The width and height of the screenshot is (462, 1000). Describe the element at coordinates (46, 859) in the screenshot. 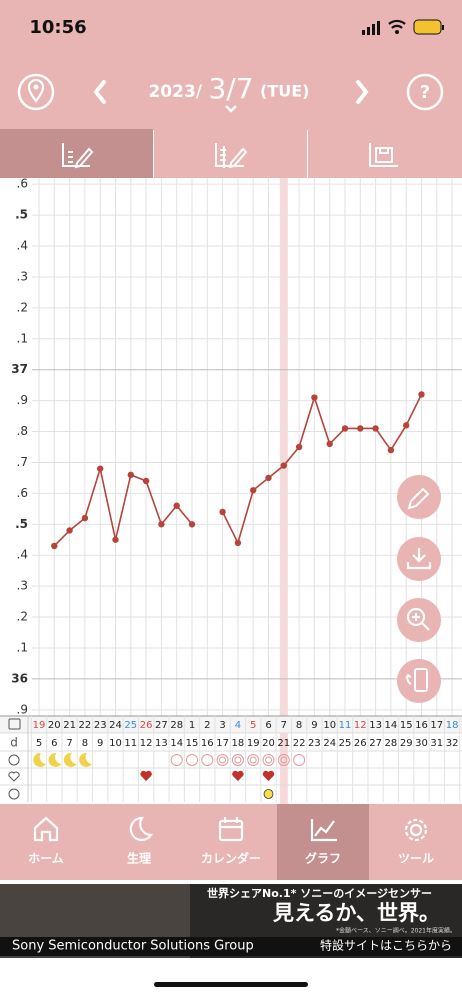

I see `nav-label: ホーム` at that location.